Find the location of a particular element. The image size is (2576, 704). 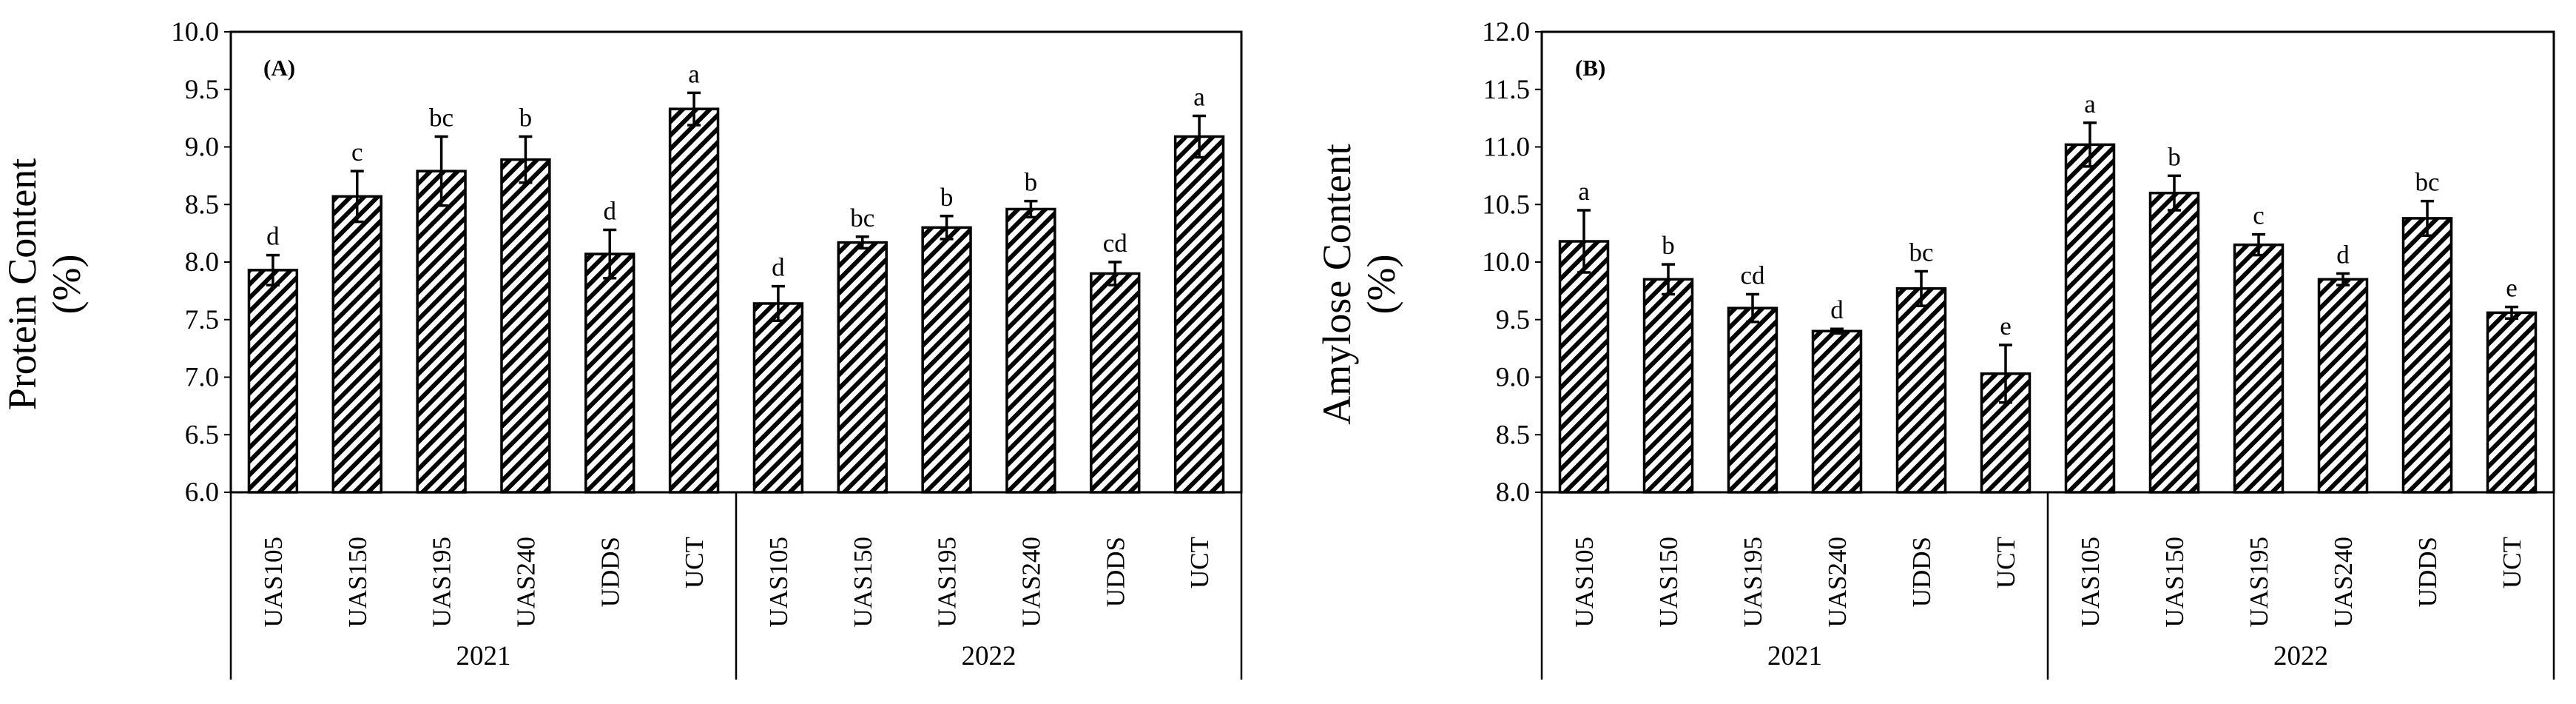

panel-label-a: (A) is located at coordinates (279, 68).